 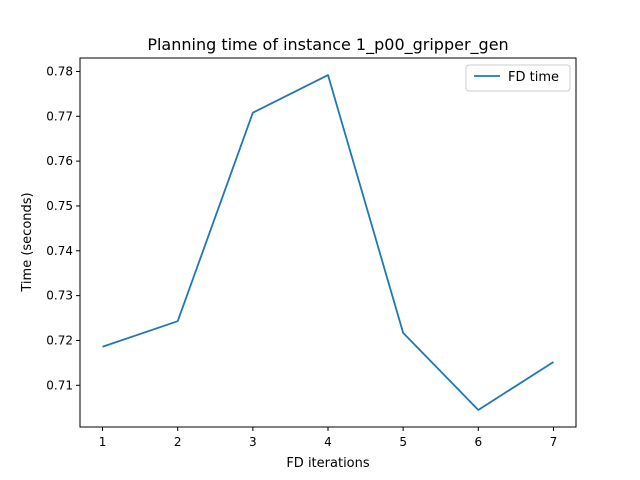 What do you see at coordinates (59, 206) in the screenshot?
I see `y-tick-label: 0.75` at bounding box center [59, 206].